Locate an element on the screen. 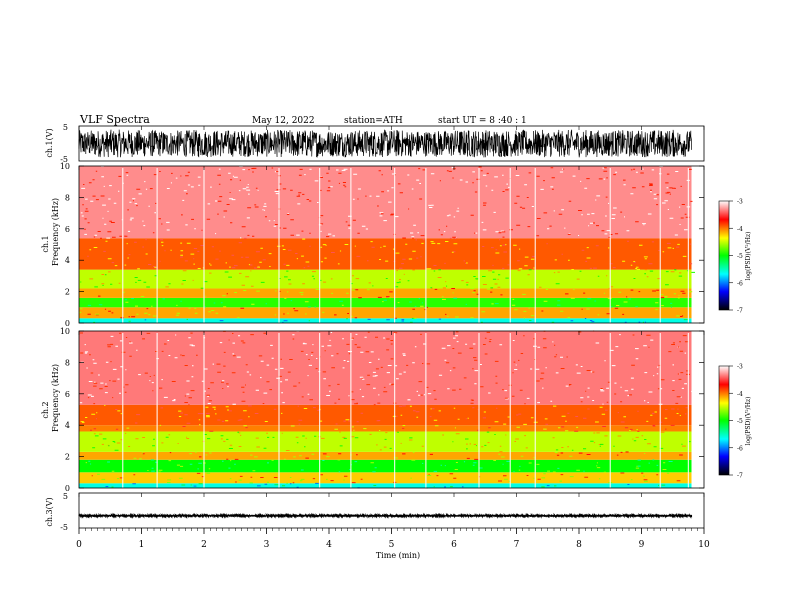 The height and width of the screenshot is (612, 792). time-axis-label: Time (min) is located at coordinates (398, 555).